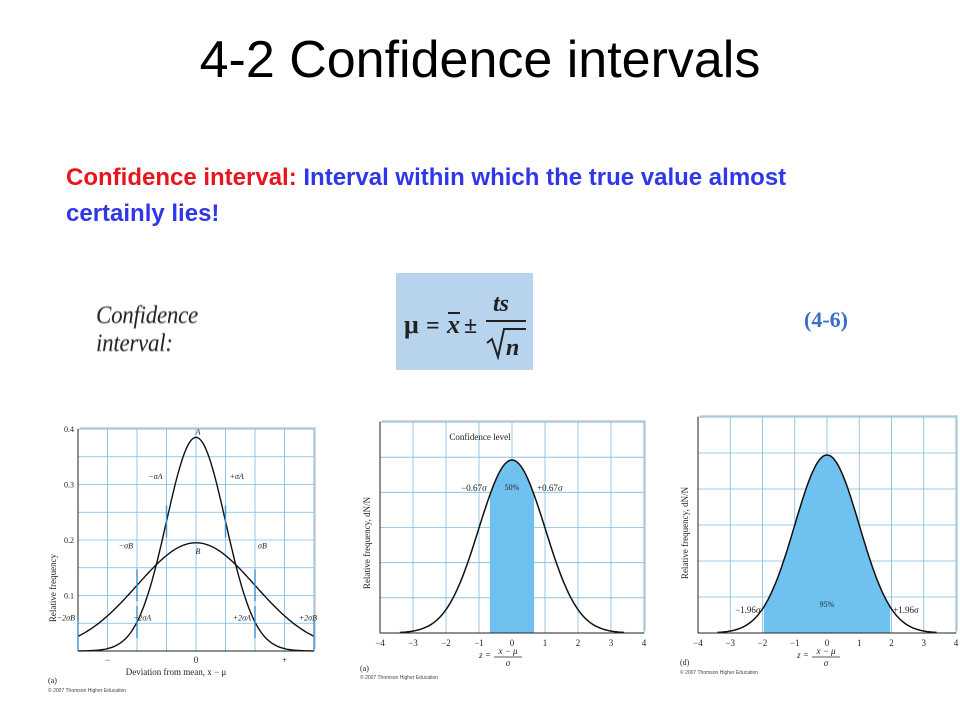  I want to click on chart-3-xlabel-den: σ, so click(826, 663).